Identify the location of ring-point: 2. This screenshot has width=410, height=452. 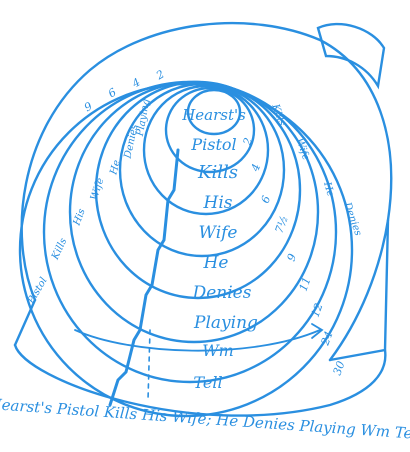
(247, 142).